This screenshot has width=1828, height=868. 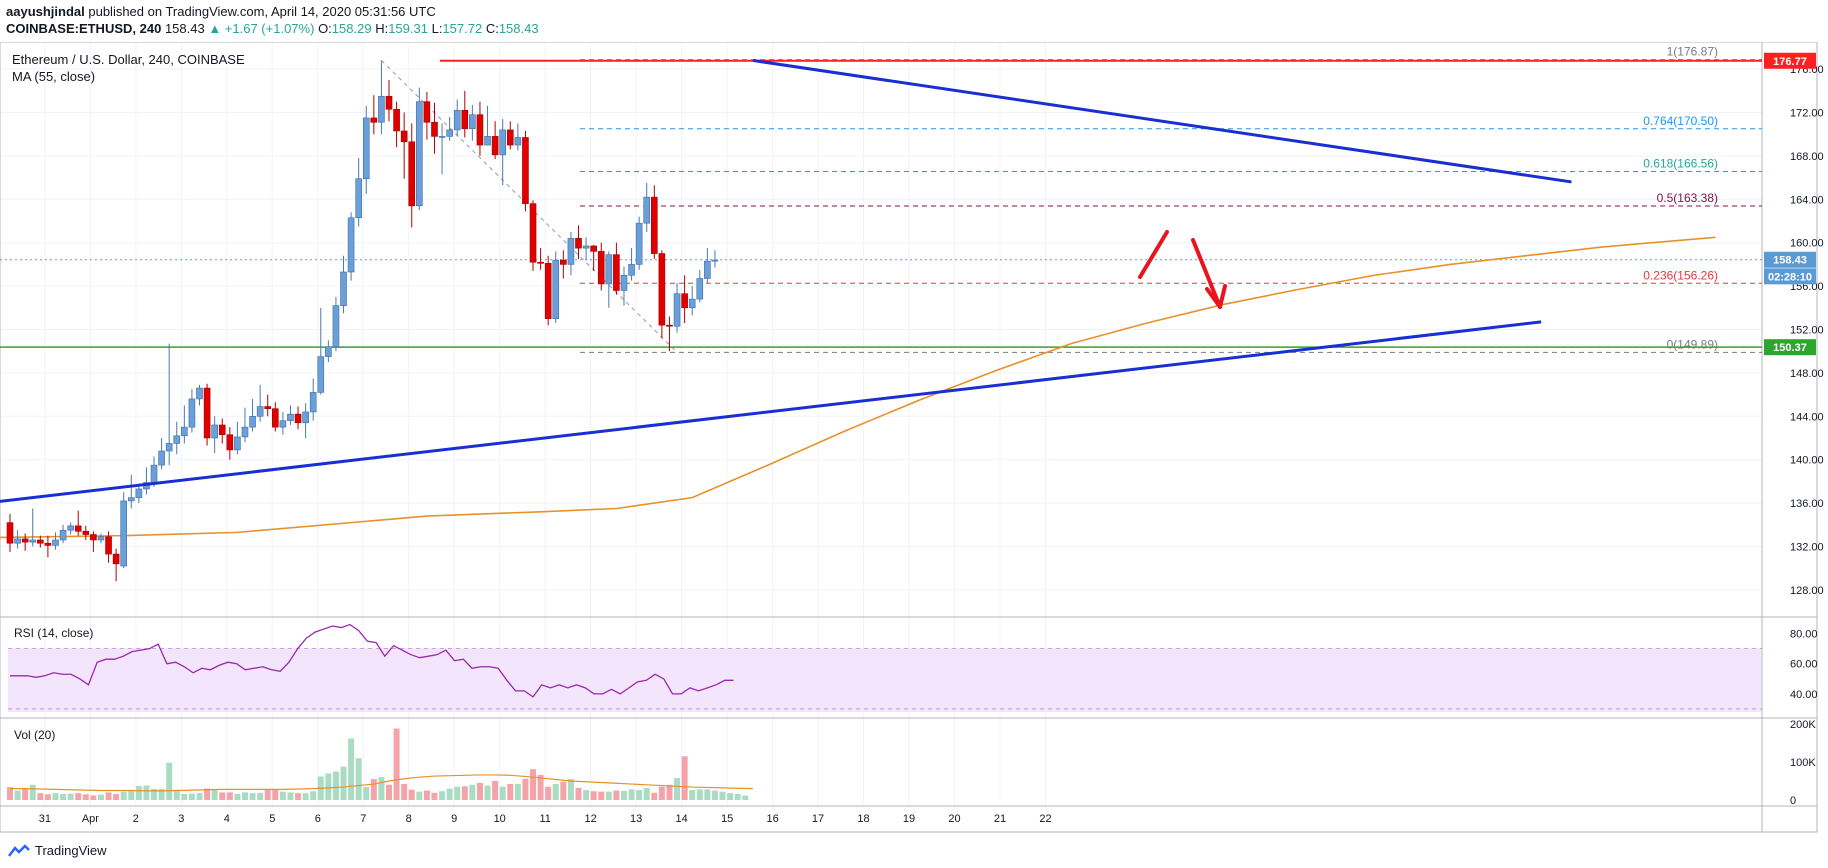 What do you see at coordinates (408, 28) in the screenshot?
I see `high-value: 159.31` at bounding box center [408, 28].